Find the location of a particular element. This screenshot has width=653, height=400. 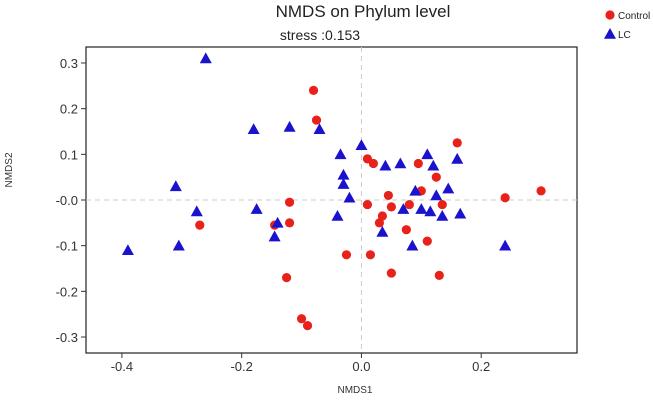

chart-title: NMDS on Phylum level is located at coordinates (363, 11).